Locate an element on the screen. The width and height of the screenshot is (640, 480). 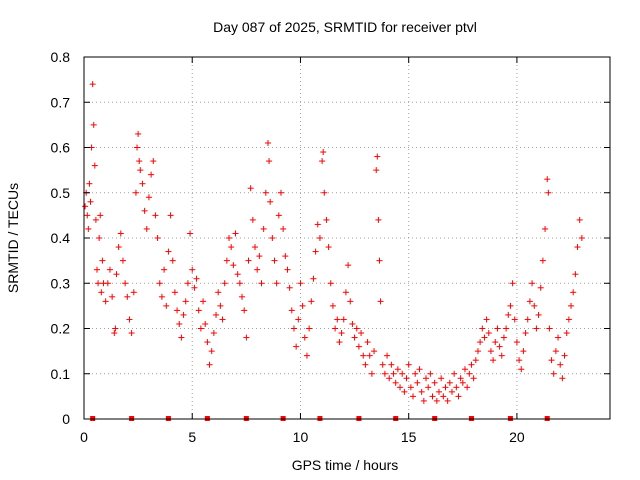
y-tick-label: 0.3 is located at coordinates (61, 283).